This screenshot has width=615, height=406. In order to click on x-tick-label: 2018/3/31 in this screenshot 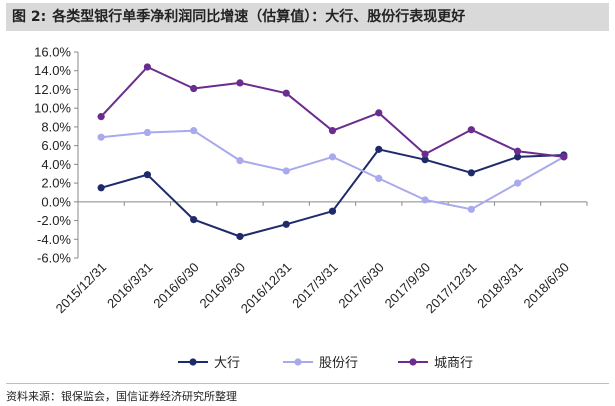, I will do `click(500, 286)`.